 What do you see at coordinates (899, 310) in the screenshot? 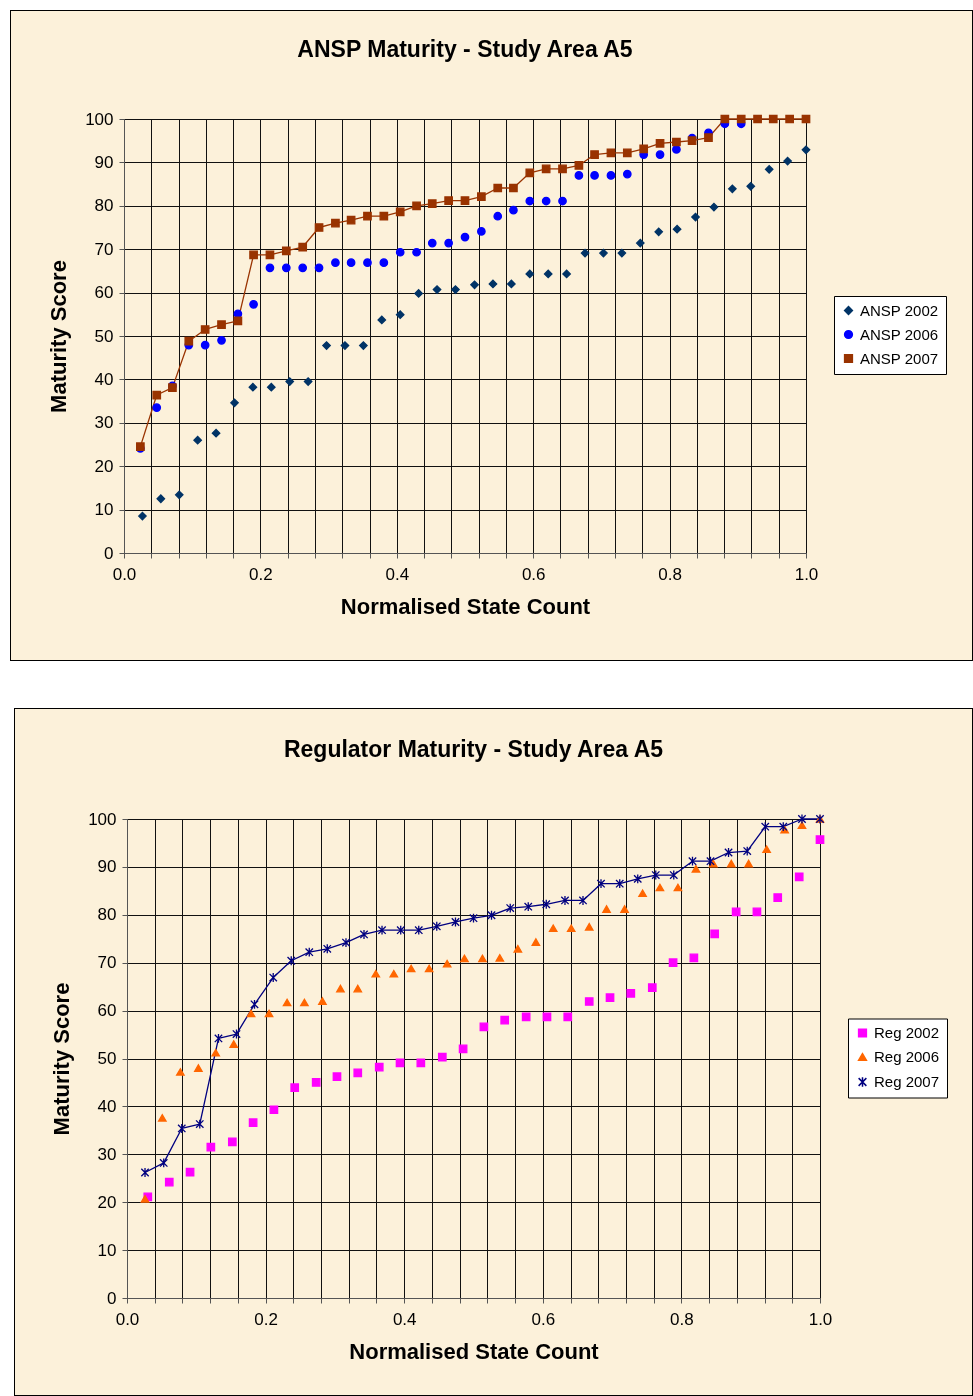
I see `legend-label: ANSP 2002` at bounding box center [899, 310].